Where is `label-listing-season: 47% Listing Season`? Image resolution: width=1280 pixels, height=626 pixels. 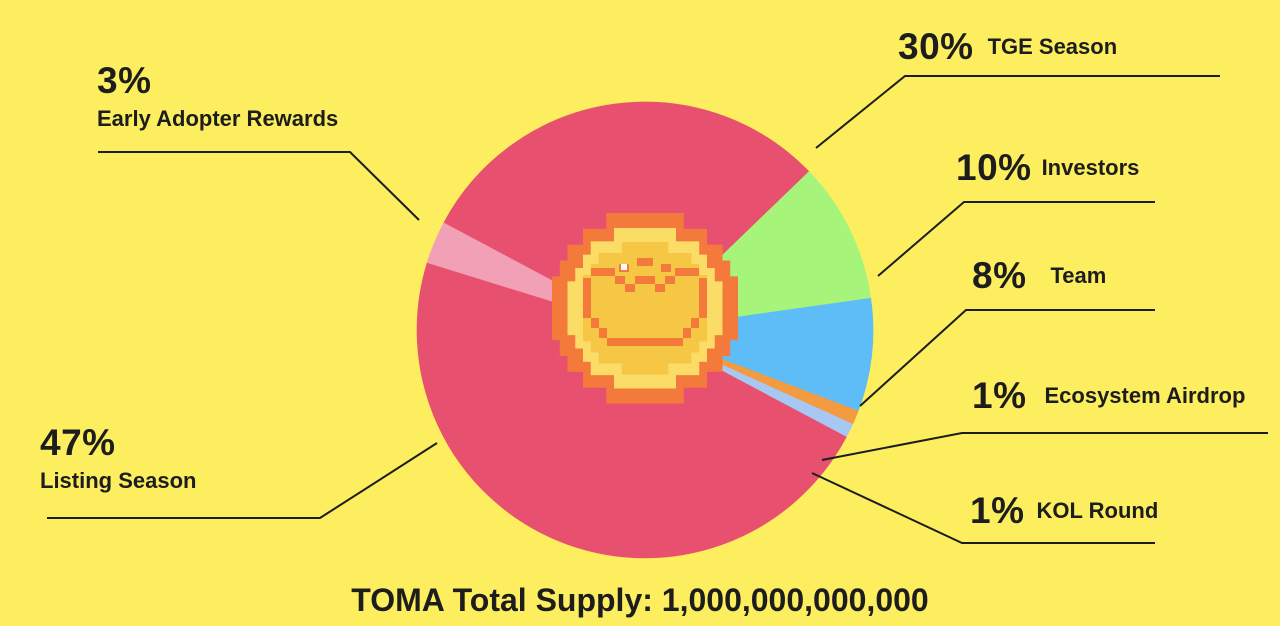 label-listing-season: 47% Listing Season is located at coordinates (118, 458).